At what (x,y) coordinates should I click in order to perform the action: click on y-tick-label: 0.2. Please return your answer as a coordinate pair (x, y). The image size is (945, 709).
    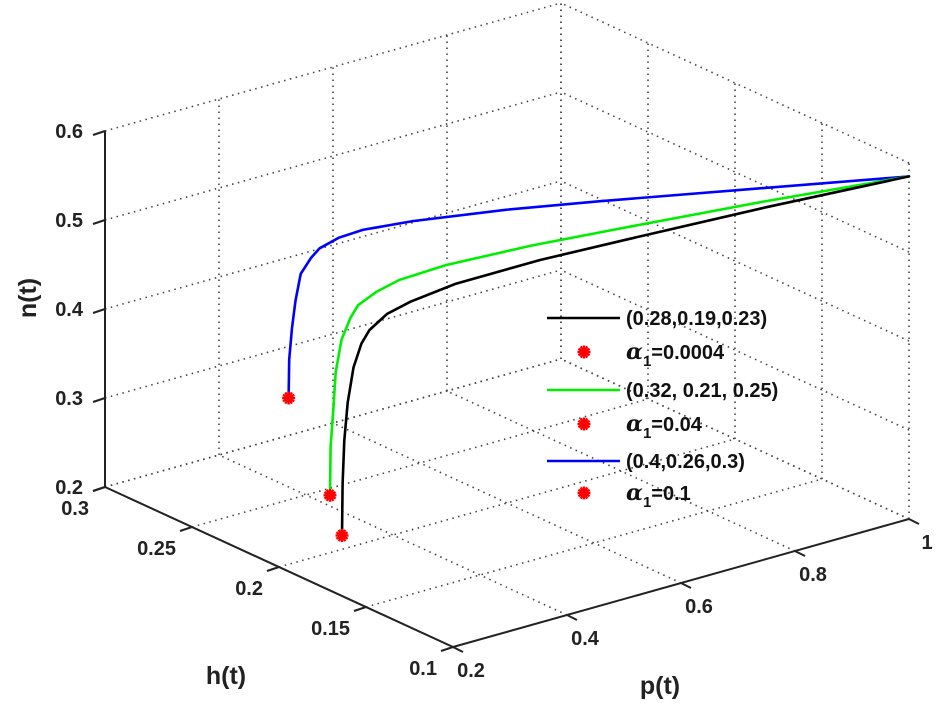
    Looking at the image, I should click on (249, 589).